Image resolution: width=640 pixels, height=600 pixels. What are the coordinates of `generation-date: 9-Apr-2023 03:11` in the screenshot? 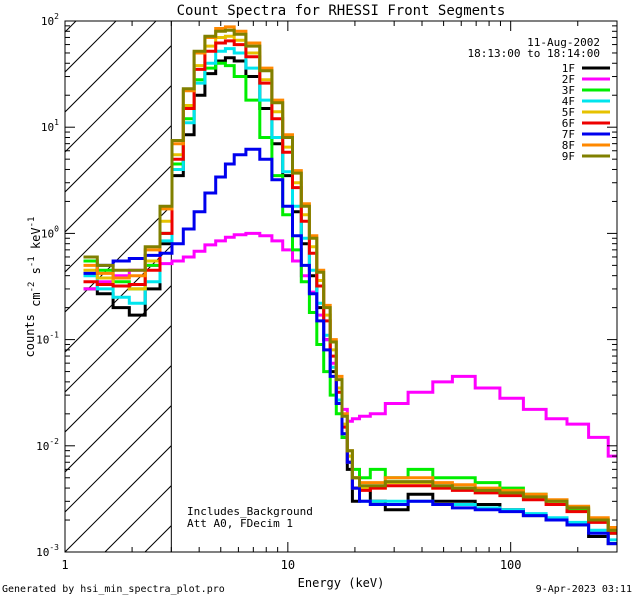 It's located at (583, 589).